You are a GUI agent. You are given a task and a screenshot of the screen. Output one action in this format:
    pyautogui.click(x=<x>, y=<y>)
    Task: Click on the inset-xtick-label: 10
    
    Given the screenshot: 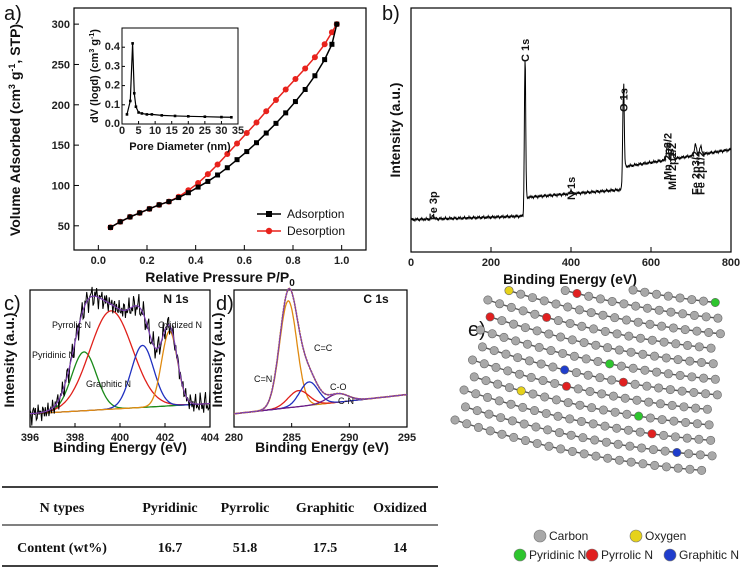 What is the action you would take?
    pyautogui.click(x=155, y=131)
    